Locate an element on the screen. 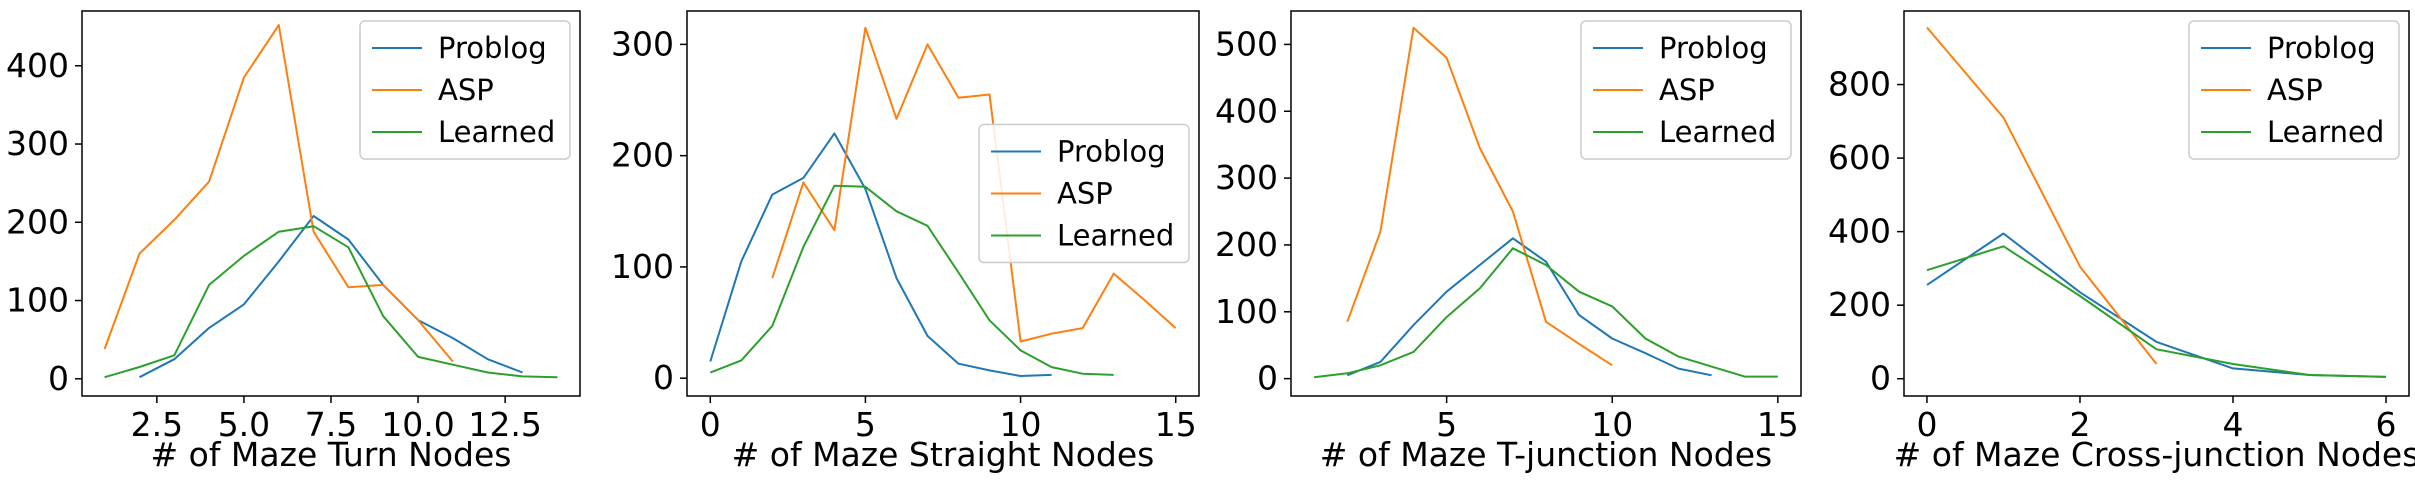 This screenshot has height=482, width=2415. x-axis-label: # of Maze Turn Nodes is located at coordinates (330, 454).